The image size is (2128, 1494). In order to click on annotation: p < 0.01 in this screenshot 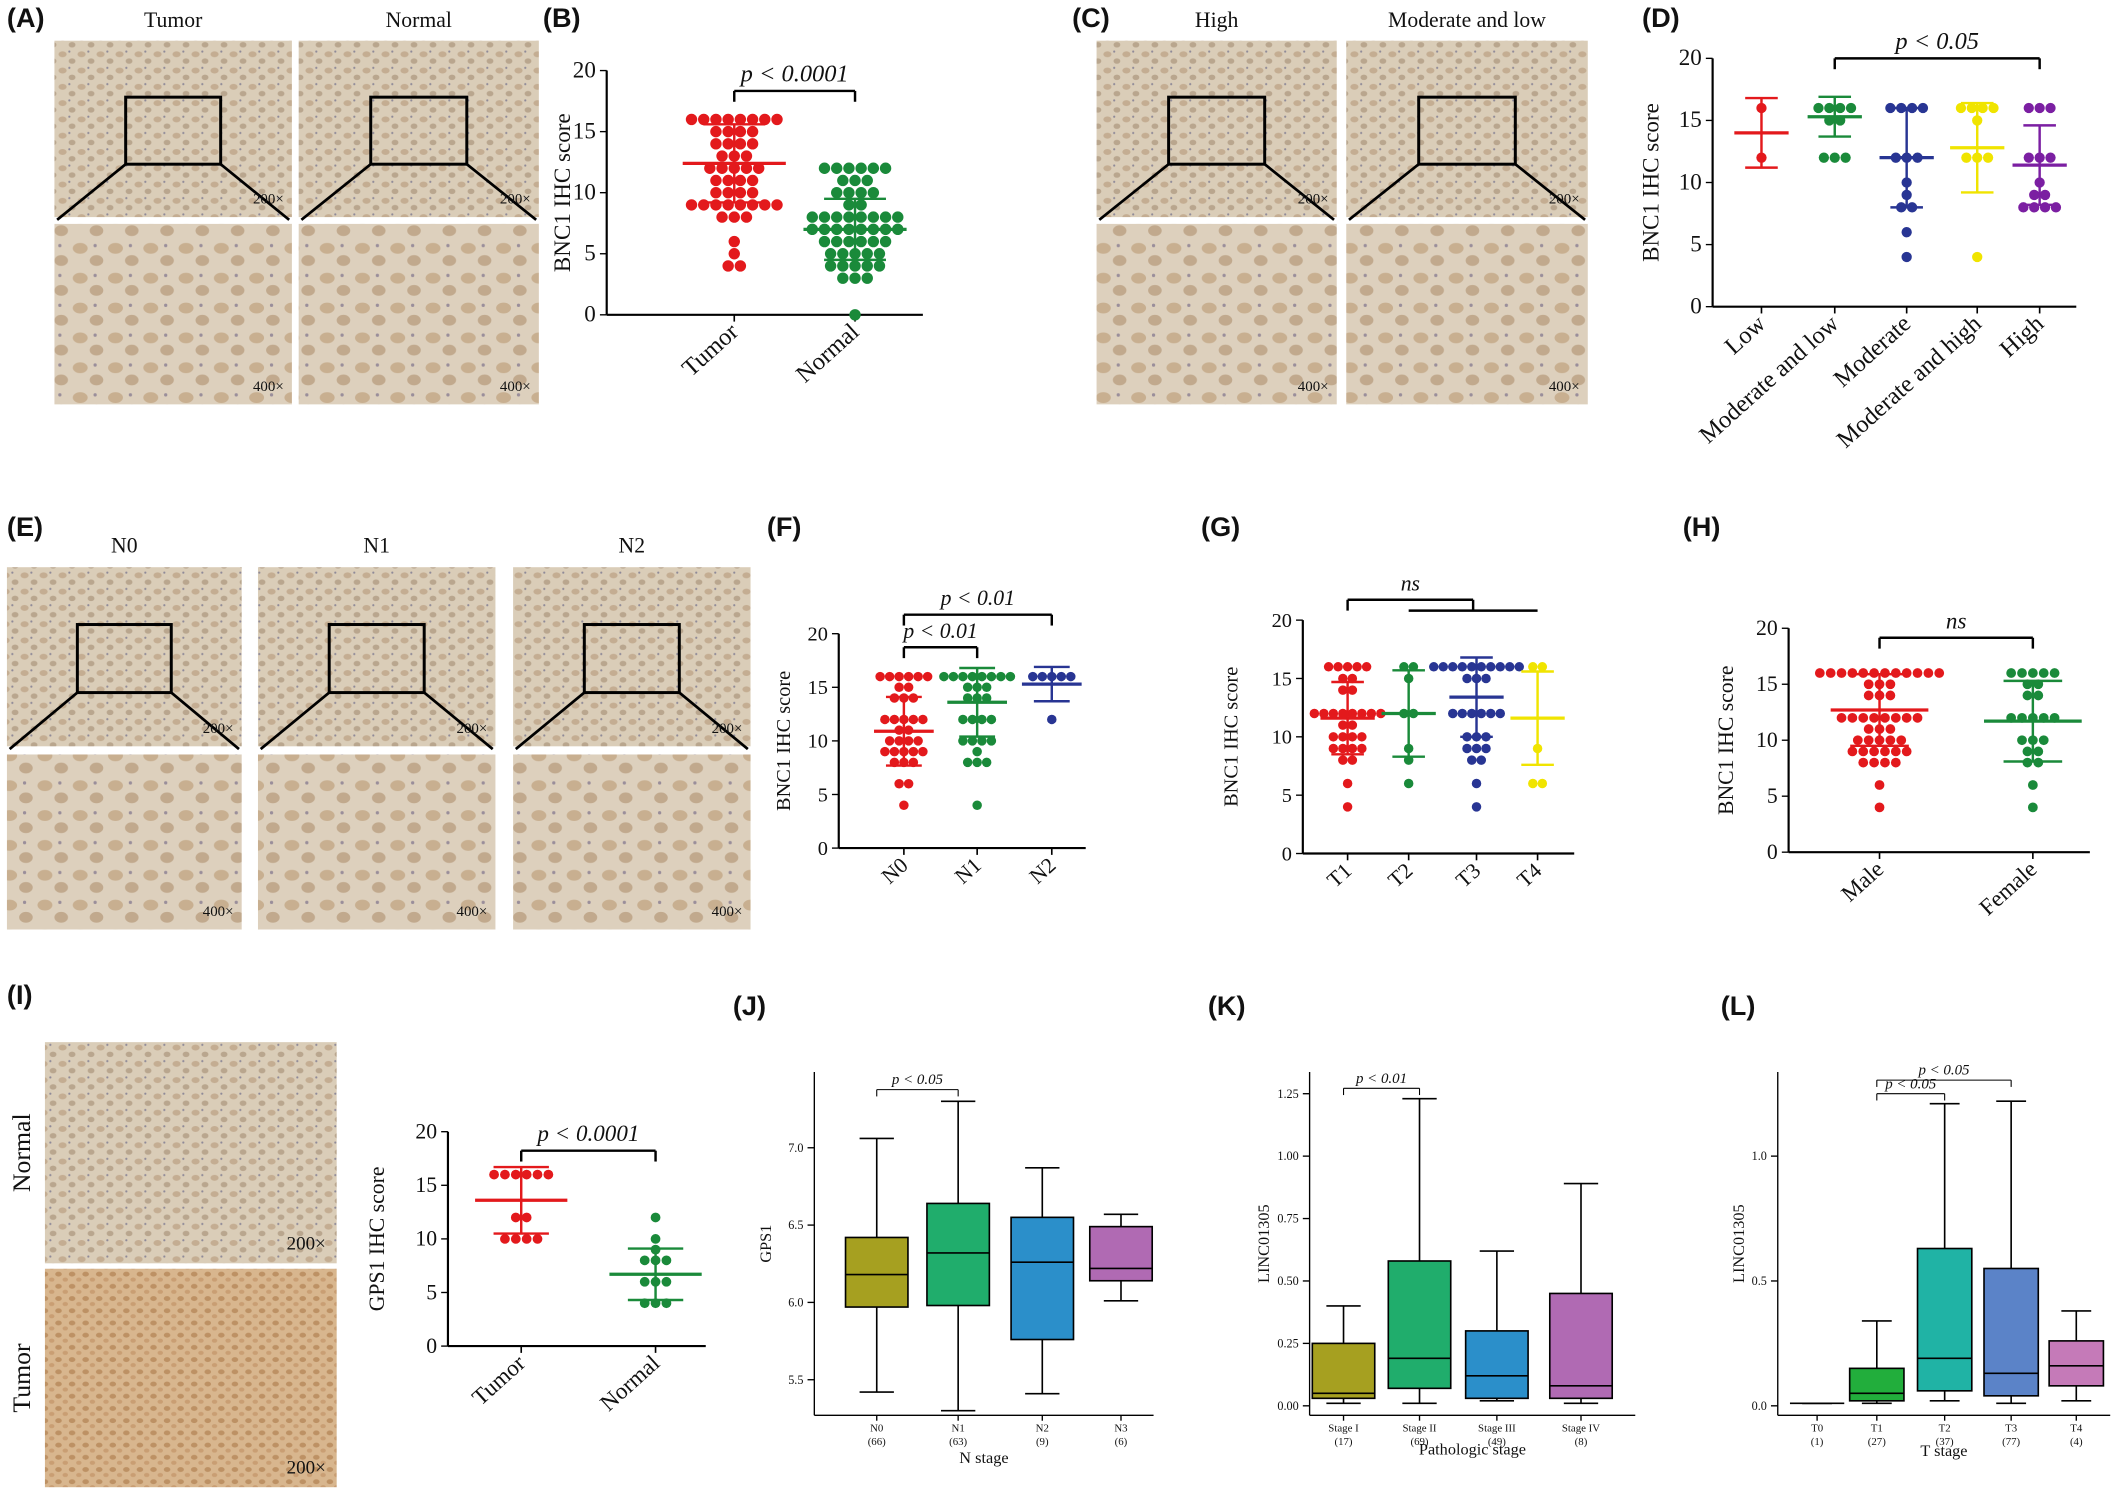, I will do `click(1381, 1079)`.